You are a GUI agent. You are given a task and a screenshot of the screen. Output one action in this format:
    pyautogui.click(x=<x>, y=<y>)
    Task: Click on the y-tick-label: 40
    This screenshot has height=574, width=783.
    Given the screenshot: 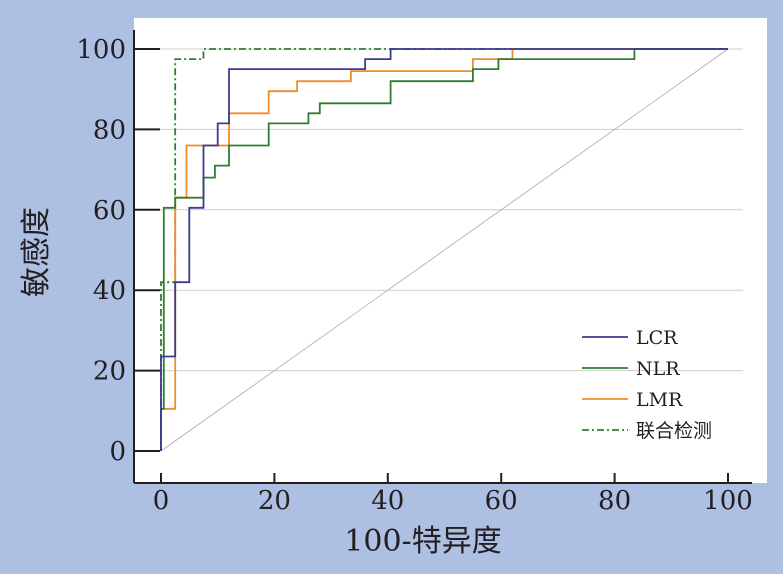 What is the action you would take?
    pyautogui.click(x=109, y=291)
    